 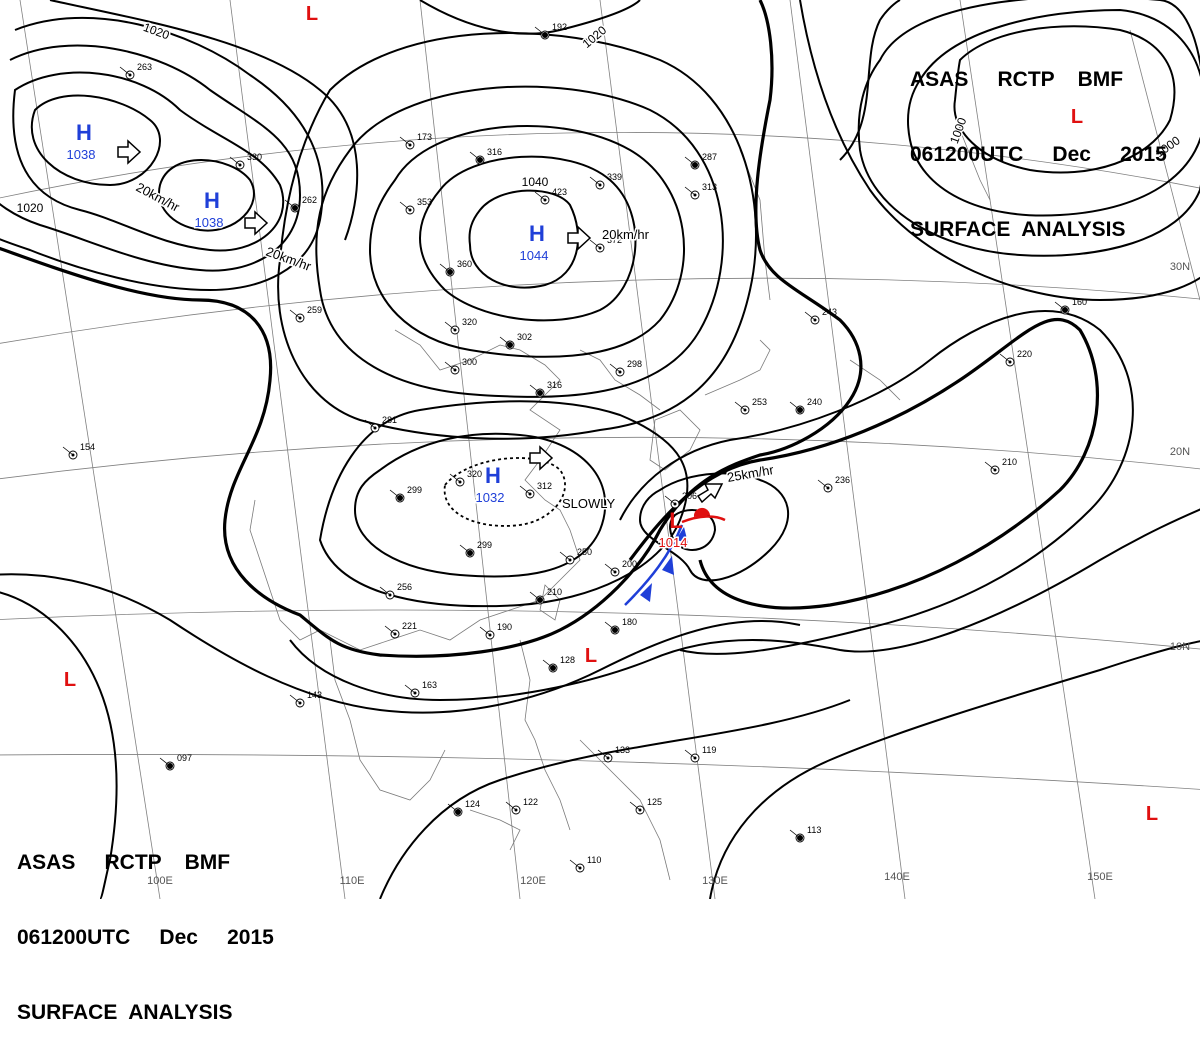 I want to click on station-plot: 262, so click(x=300, y=204).